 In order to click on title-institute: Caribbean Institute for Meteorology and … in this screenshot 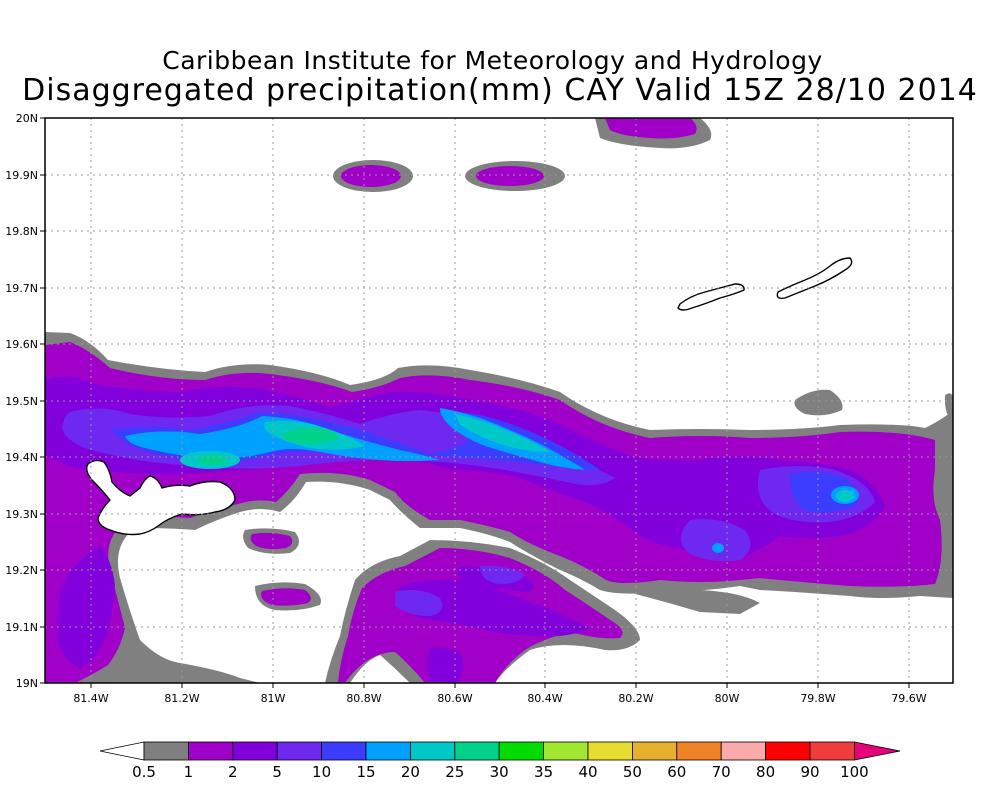, I will do `click(492, 60)`.